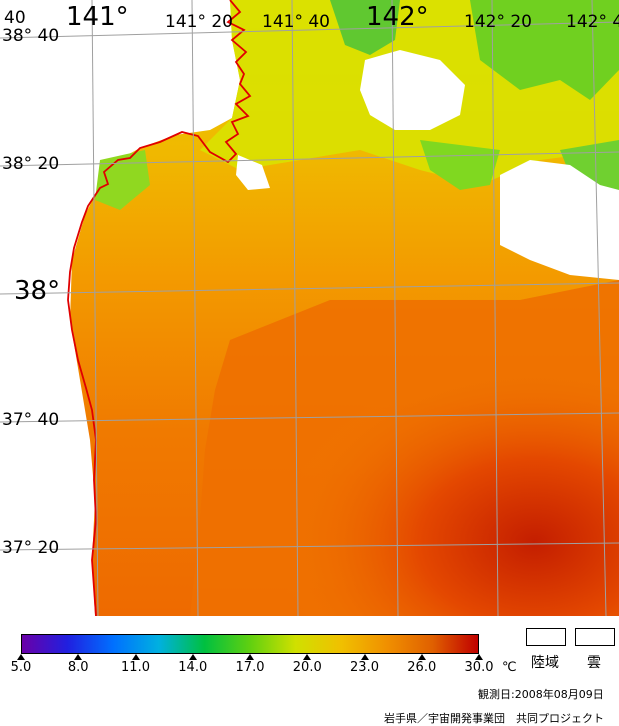  I want to click on land-swatch, so click(546, 637).